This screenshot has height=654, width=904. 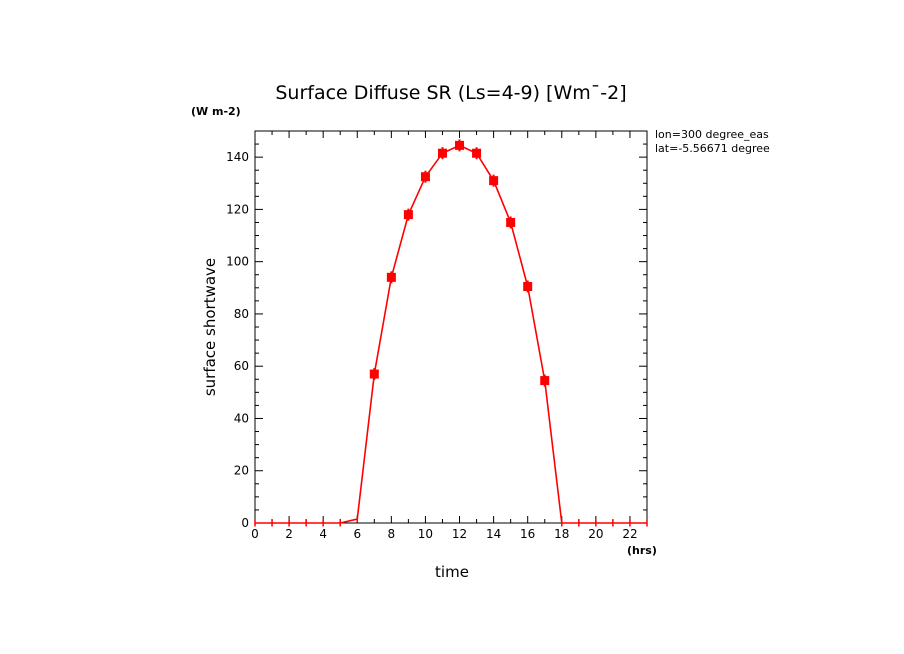 What do you see at coordinates (241, 366) in the screenshot?
I see `y-tick-label: 60` at bounding box center [241, 366].